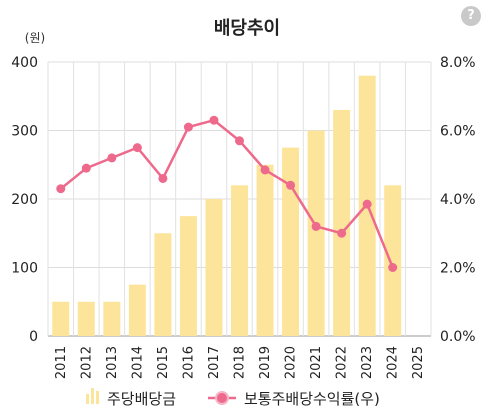 The width and height of the screenshot is (494, 414). I want to click on x-tick-label: 2024, so click(393, 362).